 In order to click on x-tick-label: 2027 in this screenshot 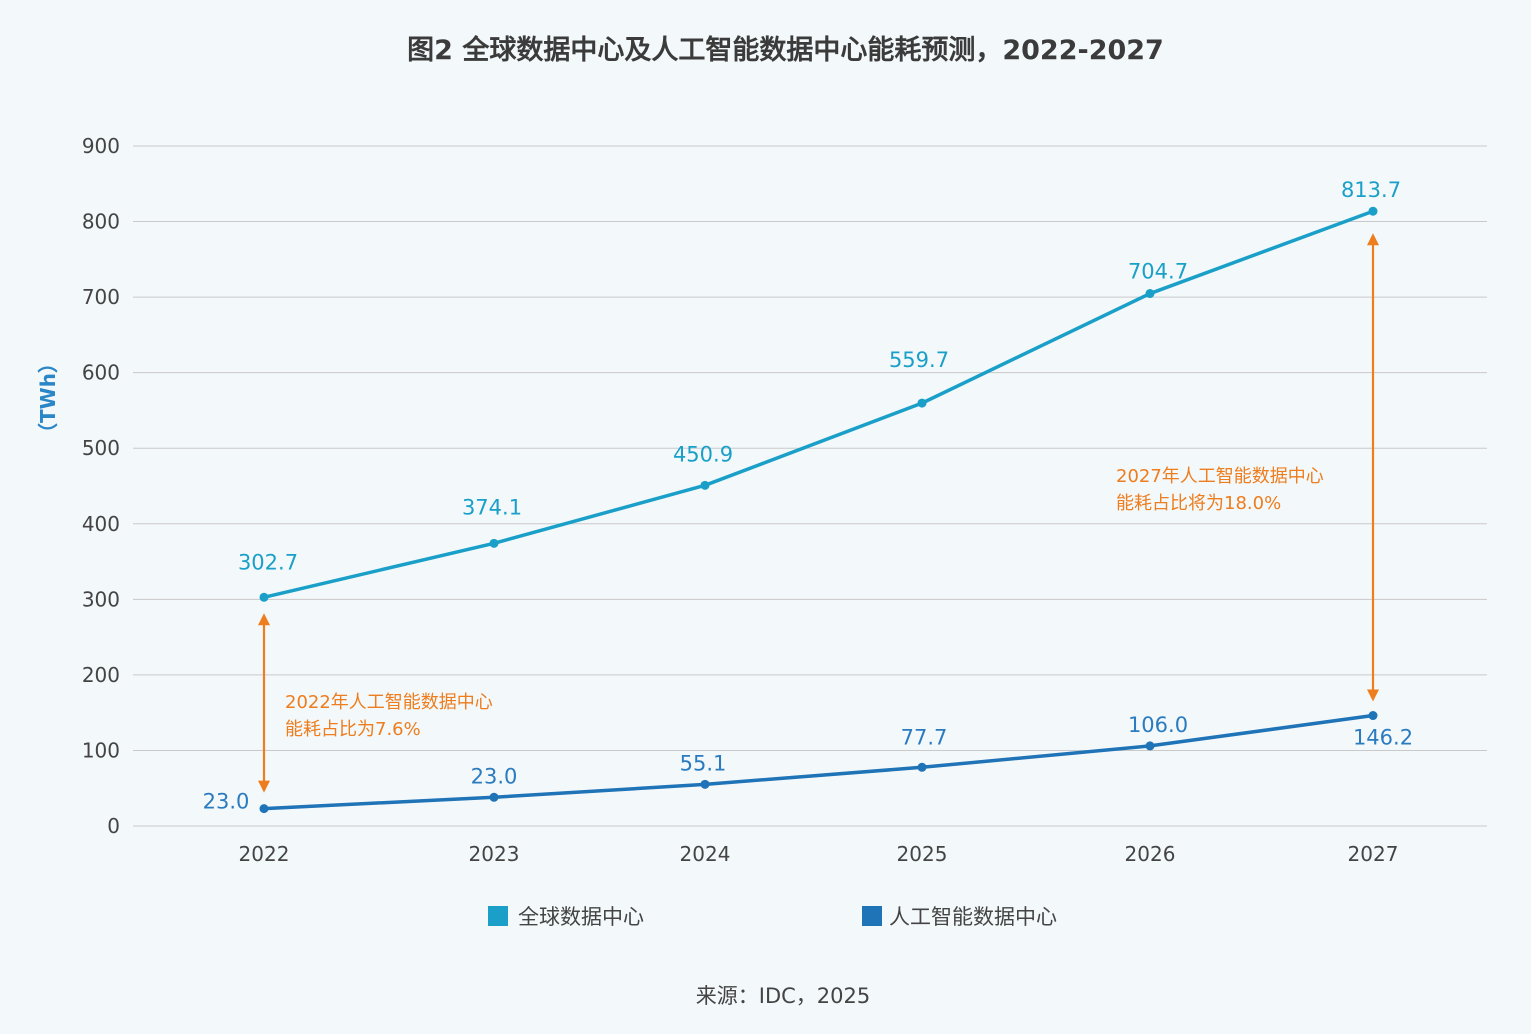, I will do `click(1373, 854)`.